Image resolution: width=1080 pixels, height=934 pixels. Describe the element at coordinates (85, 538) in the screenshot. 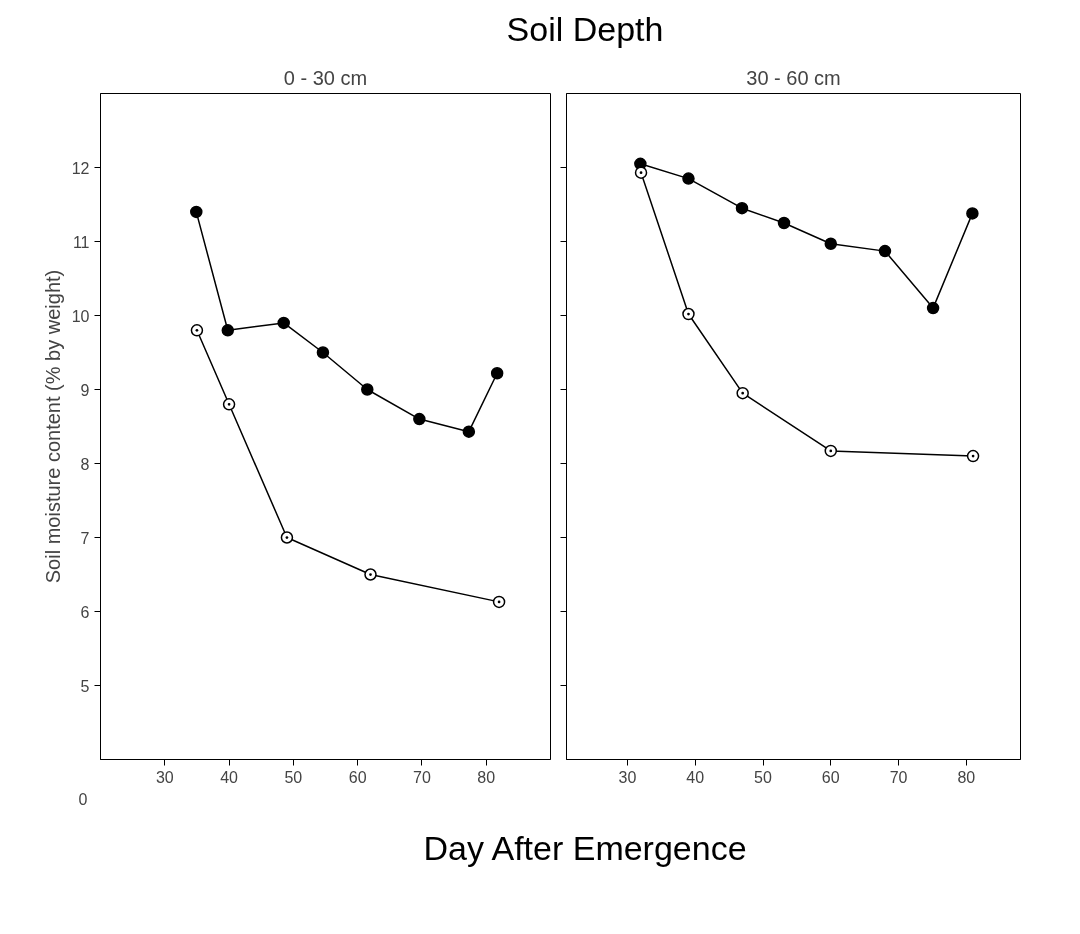

I see `y-tick-label: 7` at that location.